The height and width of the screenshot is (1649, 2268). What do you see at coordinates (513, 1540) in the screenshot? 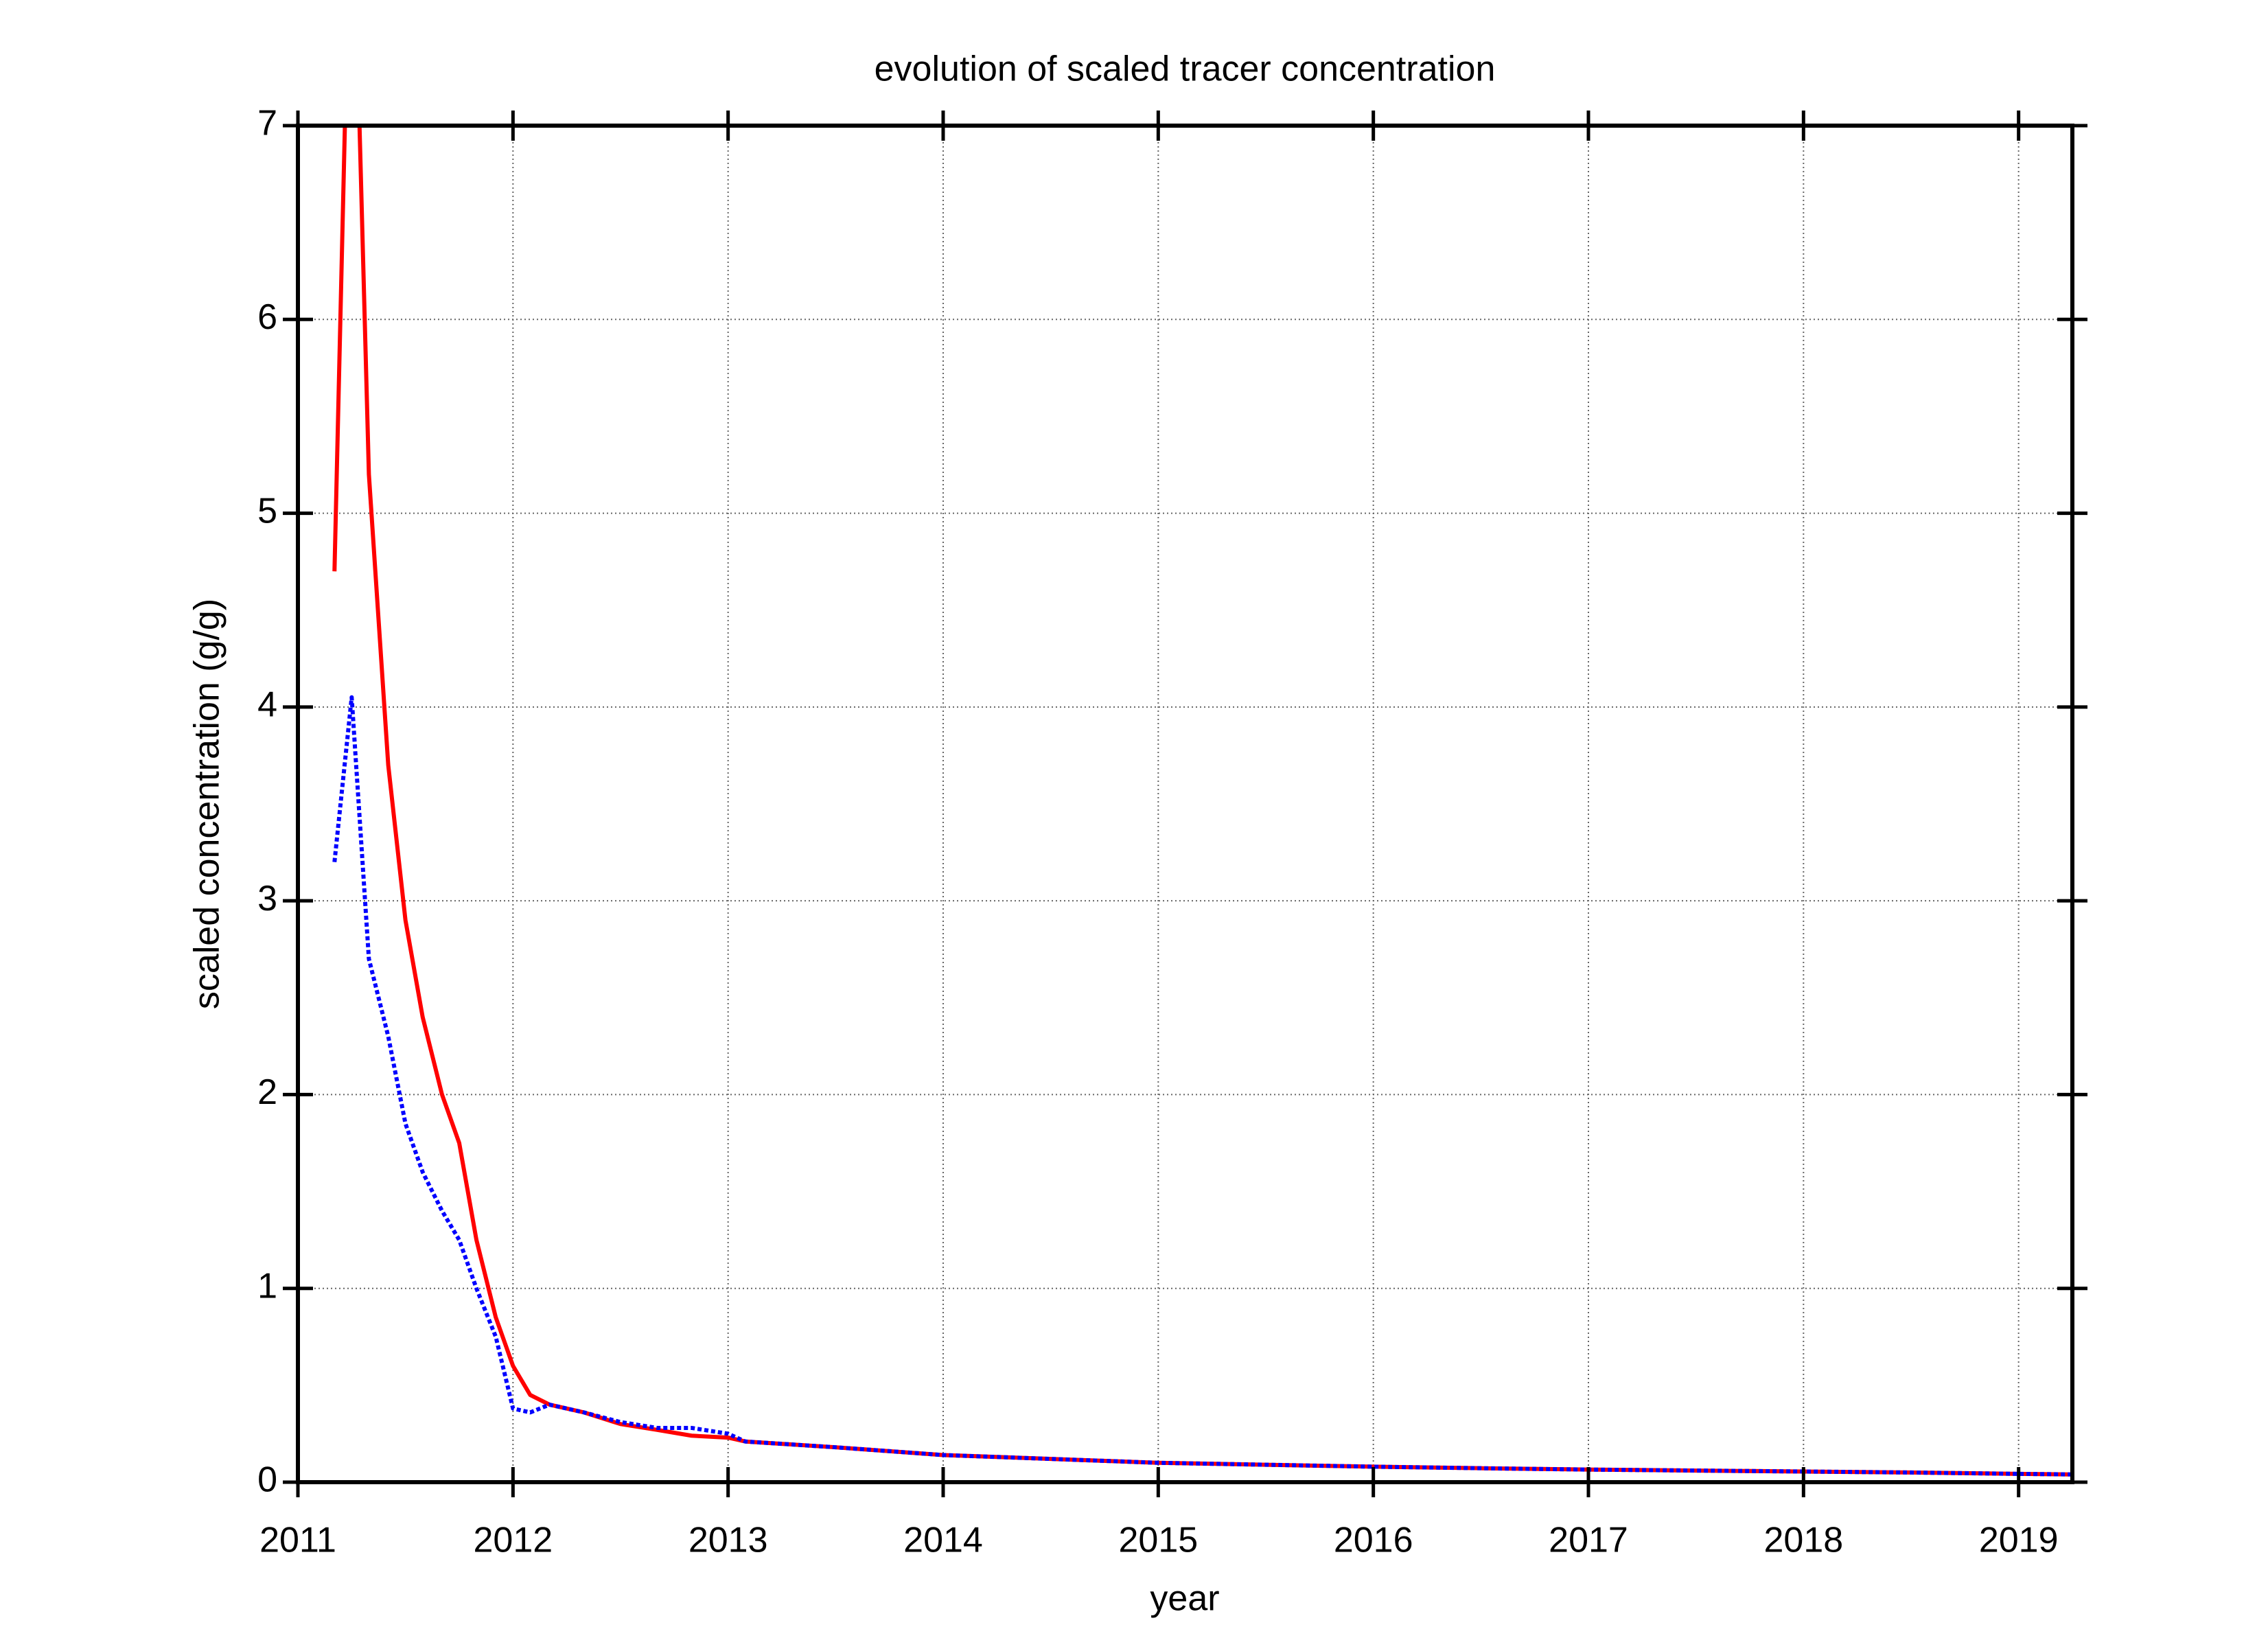
I see `x-tick-label: 2012` at bounding box center [513, 1540].